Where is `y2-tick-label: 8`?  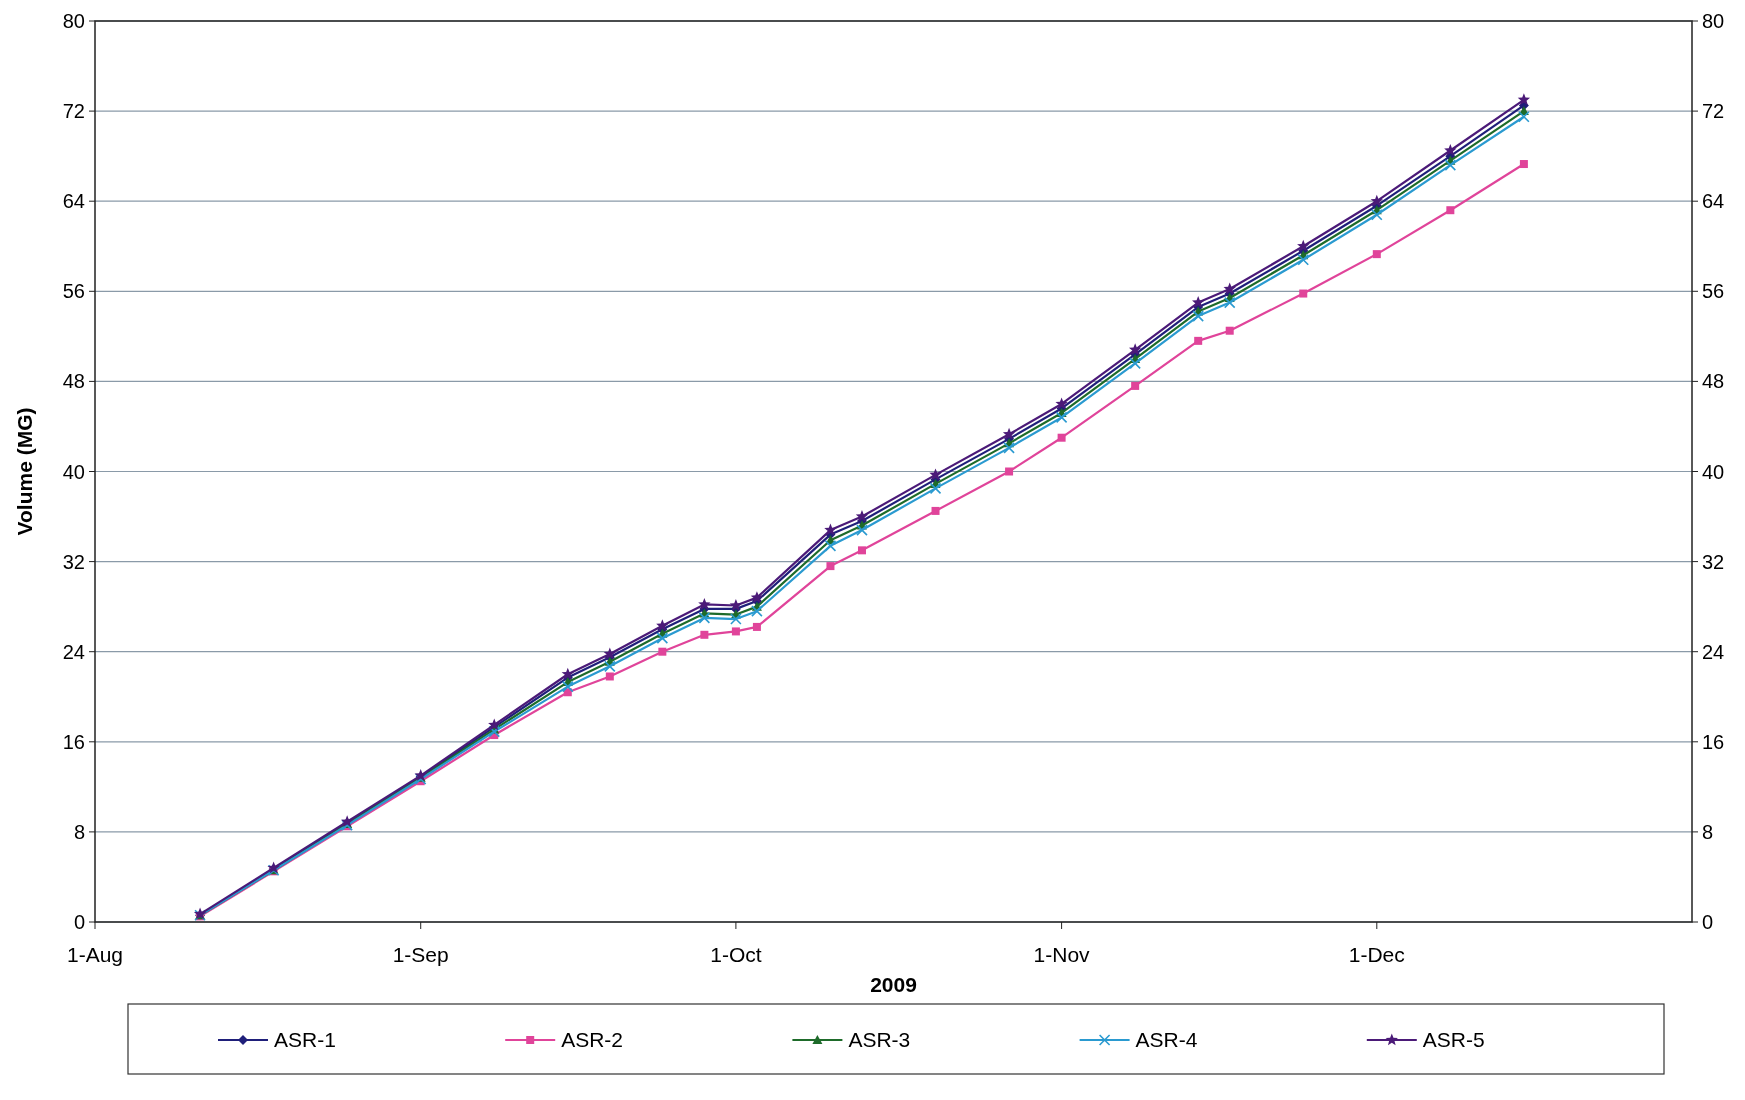 y2-tick-label: 8 is located at coordinates (1708, 831).